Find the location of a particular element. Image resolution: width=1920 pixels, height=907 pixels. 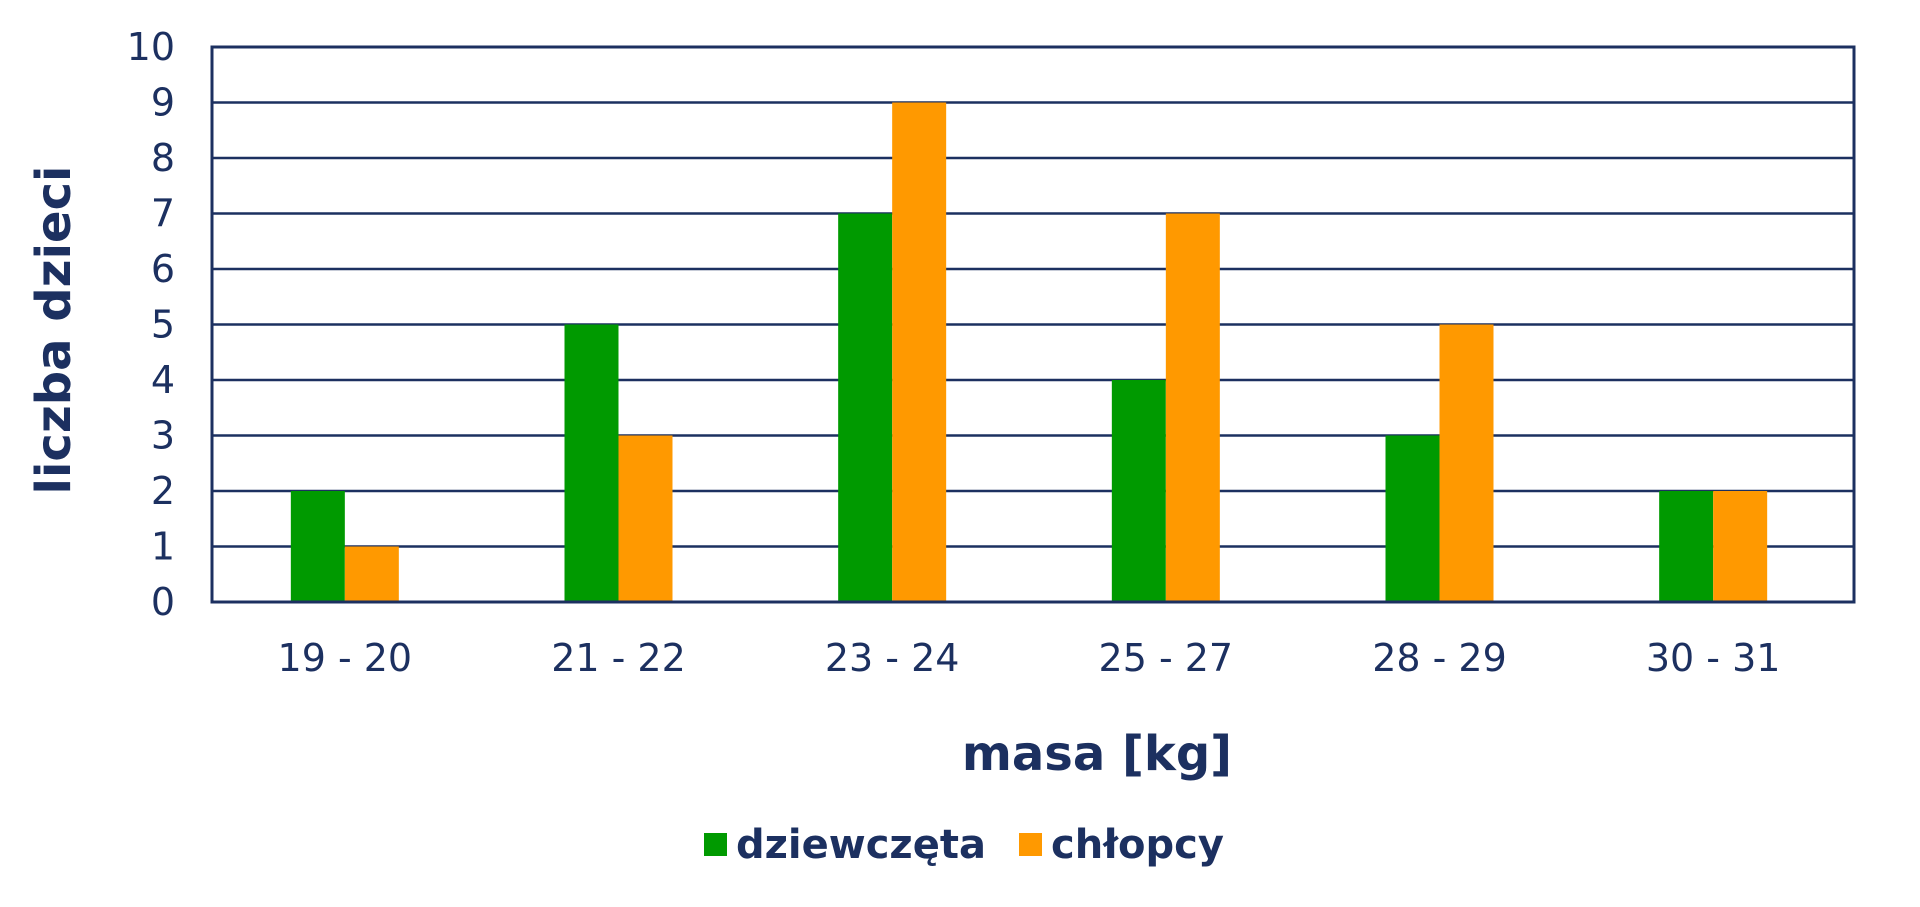

x-tick-label: 30 - 31 is located at coordinates (1713, 658).